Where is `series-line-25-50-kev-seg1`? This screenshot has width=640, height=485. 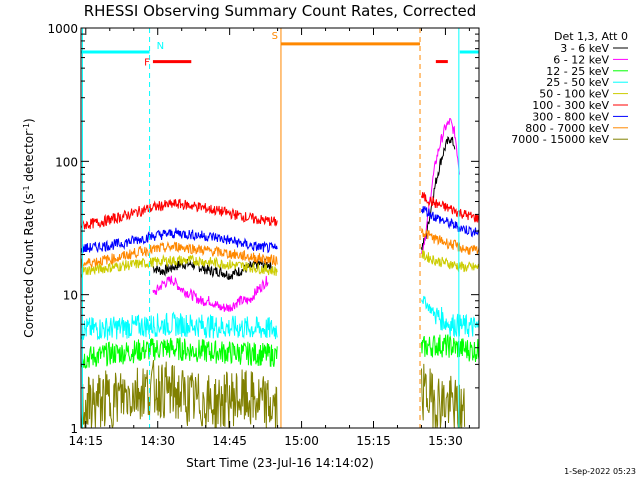
series-line-25-50-kev-seg1 is located at coordinates (179, 326).